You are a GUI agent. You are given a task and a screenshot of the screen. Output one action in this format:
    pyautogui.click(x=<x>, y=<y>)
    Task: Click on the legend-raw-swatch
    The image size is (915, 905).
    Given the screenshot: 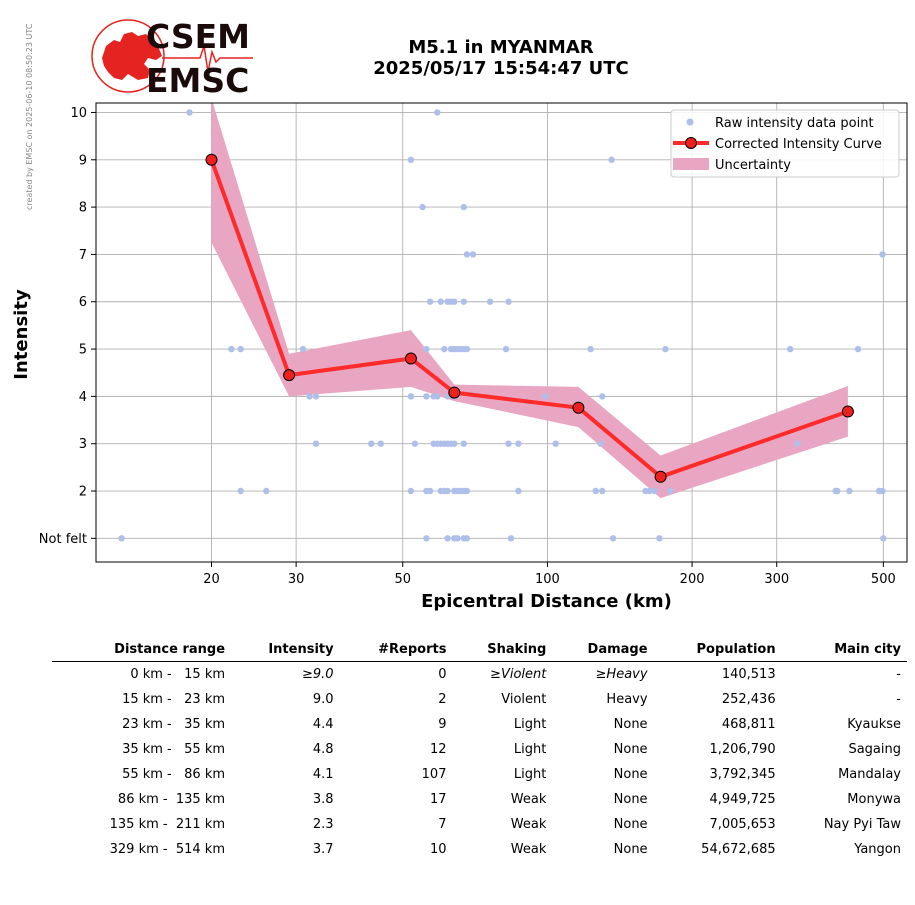 What is the action you would take?
    pyautogui.click(x=690, y=122)
    